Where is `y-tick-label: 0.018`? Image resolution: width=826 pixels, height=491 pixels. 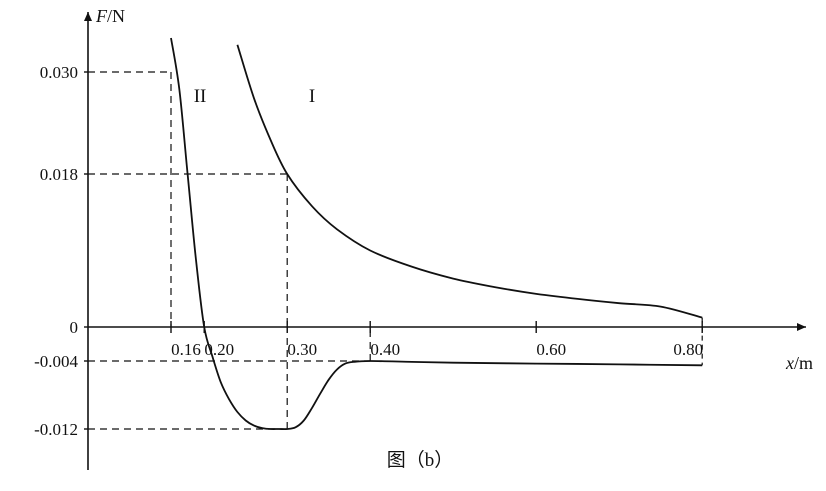
y-tick-label: 0.018 is located at coordinates (59, 174).